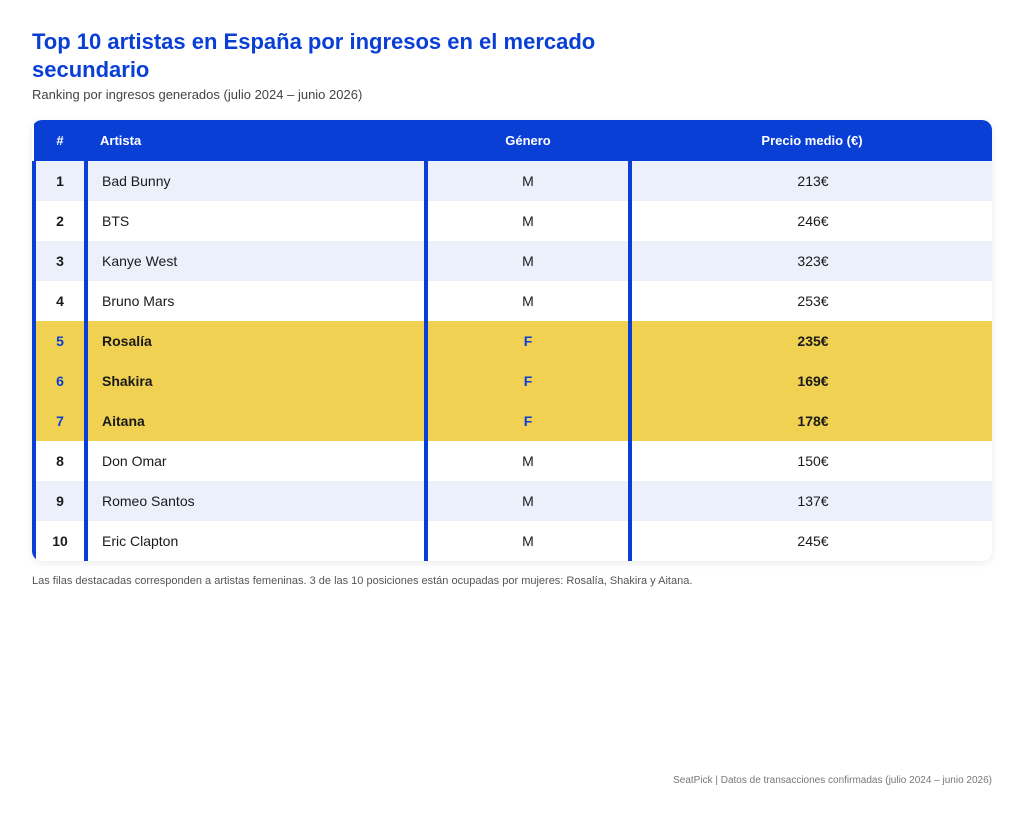  What do you see at coordinates (255, 261) in the screenshot?
I see `artist-cell: Kanye West` at bounding box center [255, 261].